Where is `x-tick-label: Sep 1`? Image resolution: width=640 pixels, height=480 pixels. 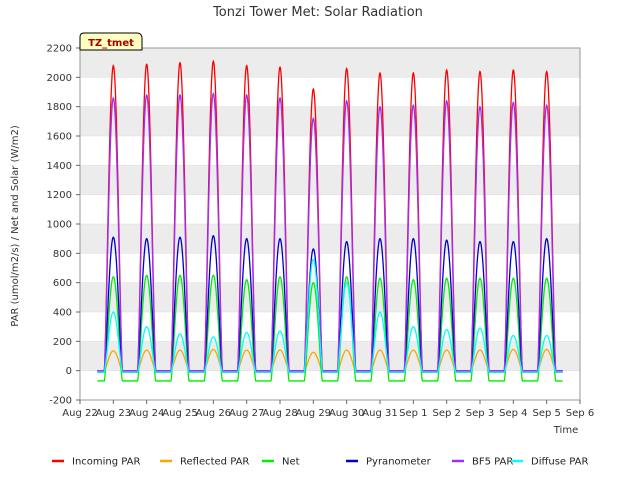
x-tick-label: Sep 1 is located at coordinates (413, 413).